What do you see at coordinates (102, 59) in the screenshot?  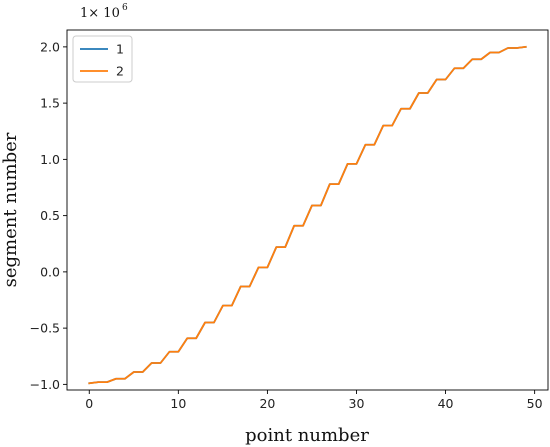 I see `legend: 1 2` at bounding box center [102, 59].